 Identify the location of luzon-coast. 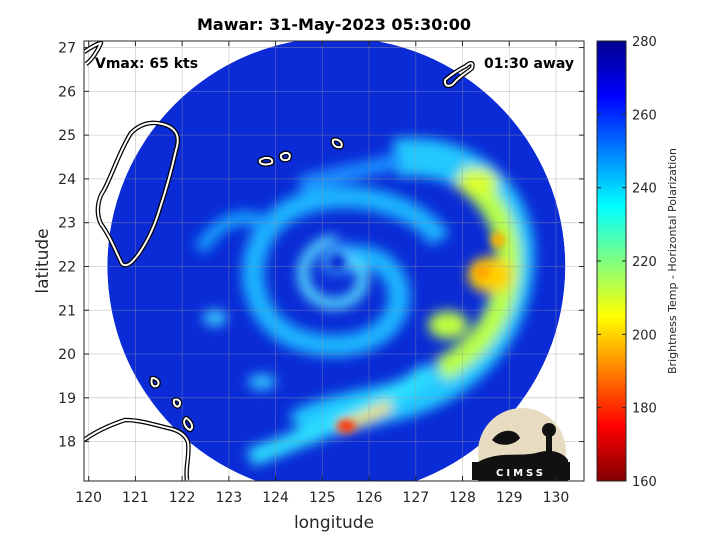
(137, 450).